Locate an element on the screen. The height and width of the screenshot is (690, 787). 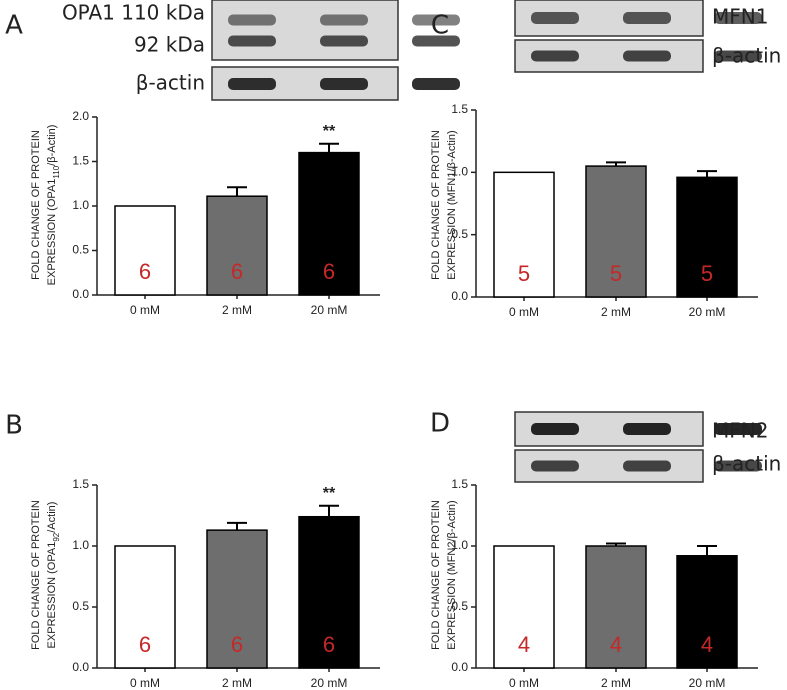
panel-letter: D is located at coordinates (440, 424).